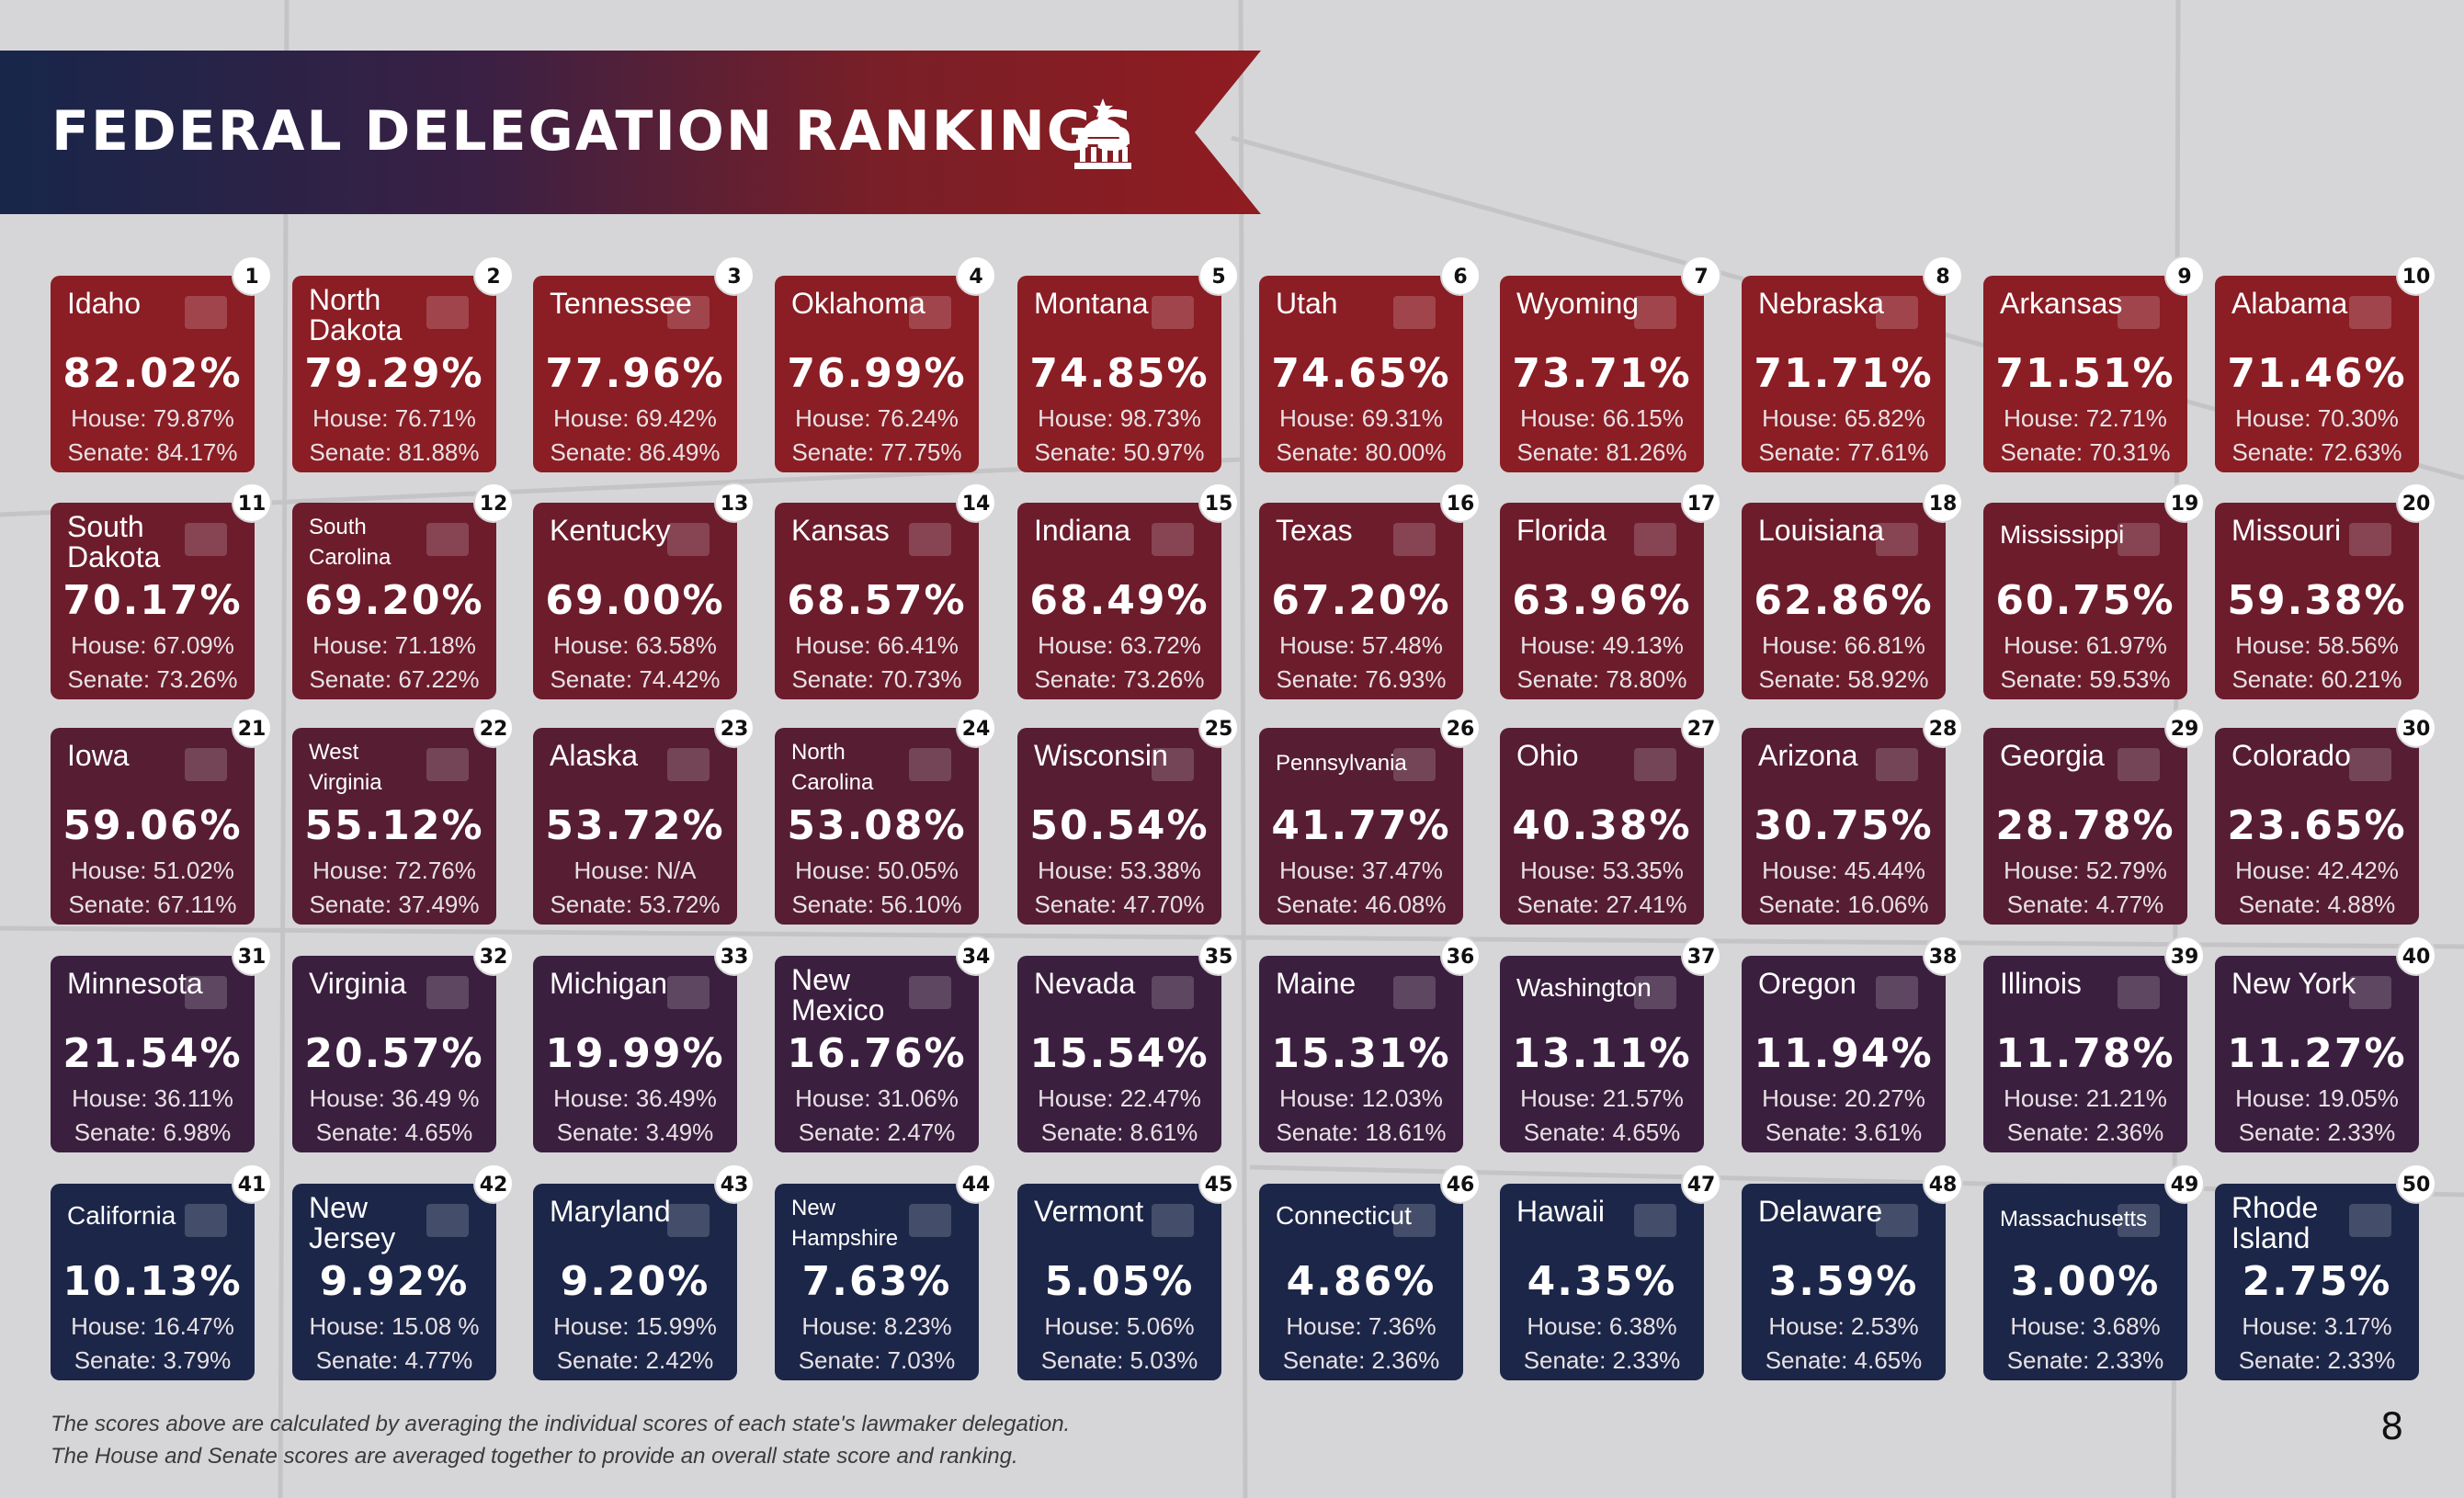  Describe the element at coordinates (2085, 600) in the screenshot. I see `state-score: 60.75%` at that location.